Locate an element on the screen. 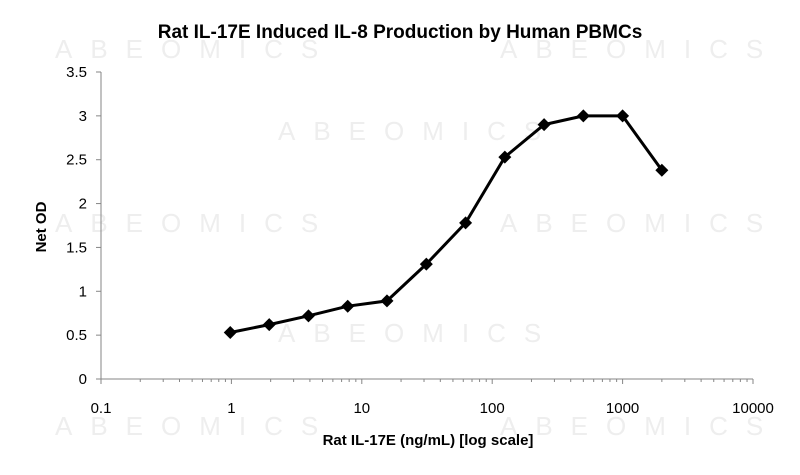 Image resolution: width=800 pixels, height=475 pixels. x-axis-title: Rat IL-17E (ng/mL) [log scale] is located at coordinates (428, 440).